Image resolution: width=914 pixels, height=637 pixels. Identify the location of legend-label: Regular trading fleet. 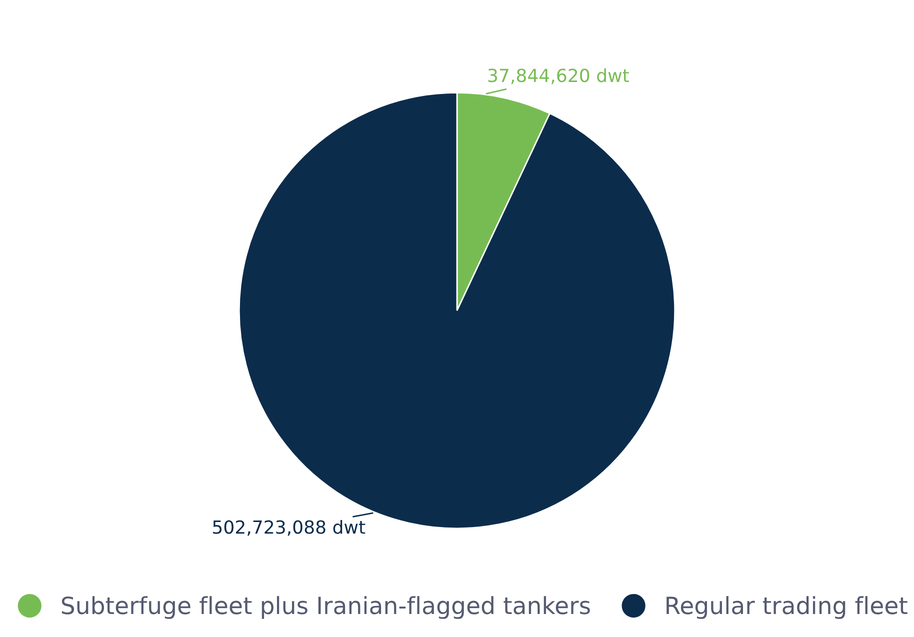
(787, 607).